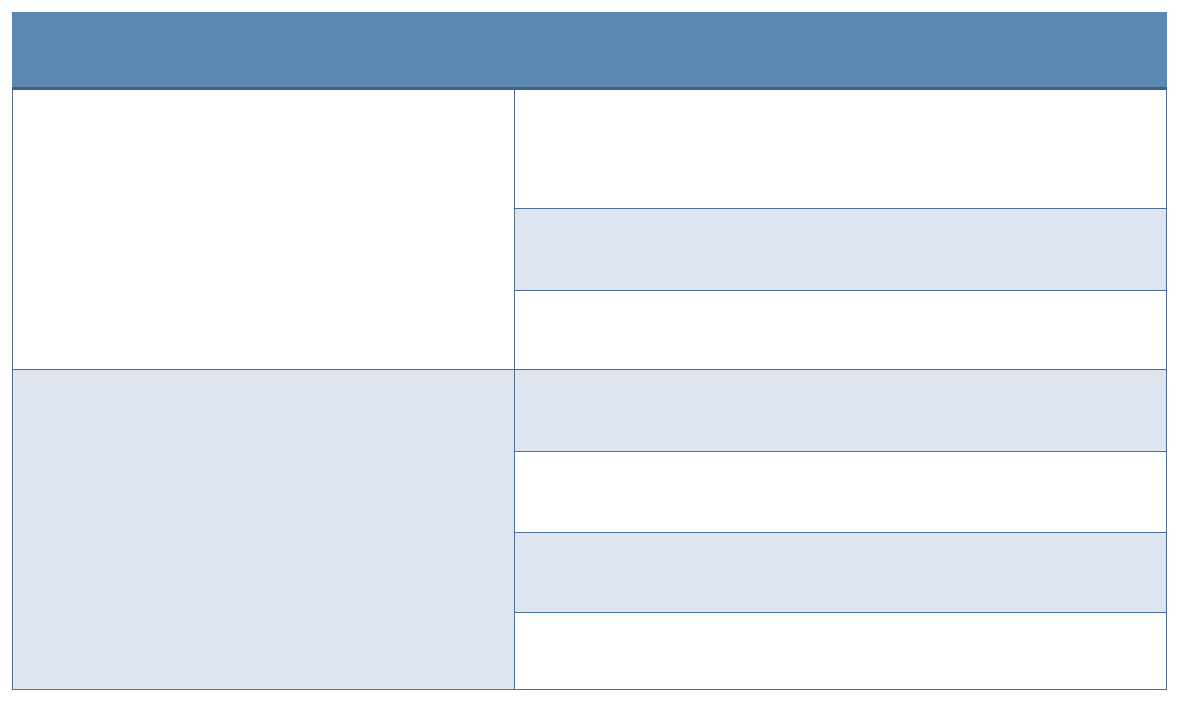 The image size is (1178, 705). I want to click on table-header-band, so click(589, 51).